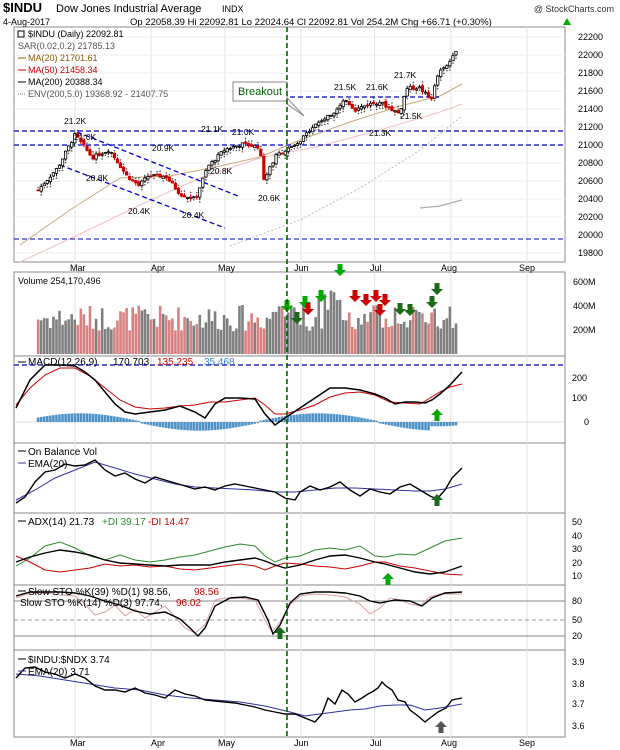 Image resolution: width=620 pixels, height=750 pixels. What do you see at coordinates (206, 592) in the screenshot?
I see `sto-legend-39-val: 98.56` at bounding box center [206, 592].